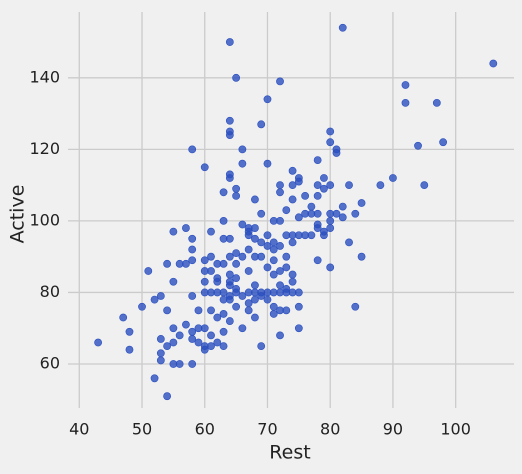 Image resolution: width=522 pixels, height=474 pixels. I want to click on x-tick-label: 90, so click(393, 429).